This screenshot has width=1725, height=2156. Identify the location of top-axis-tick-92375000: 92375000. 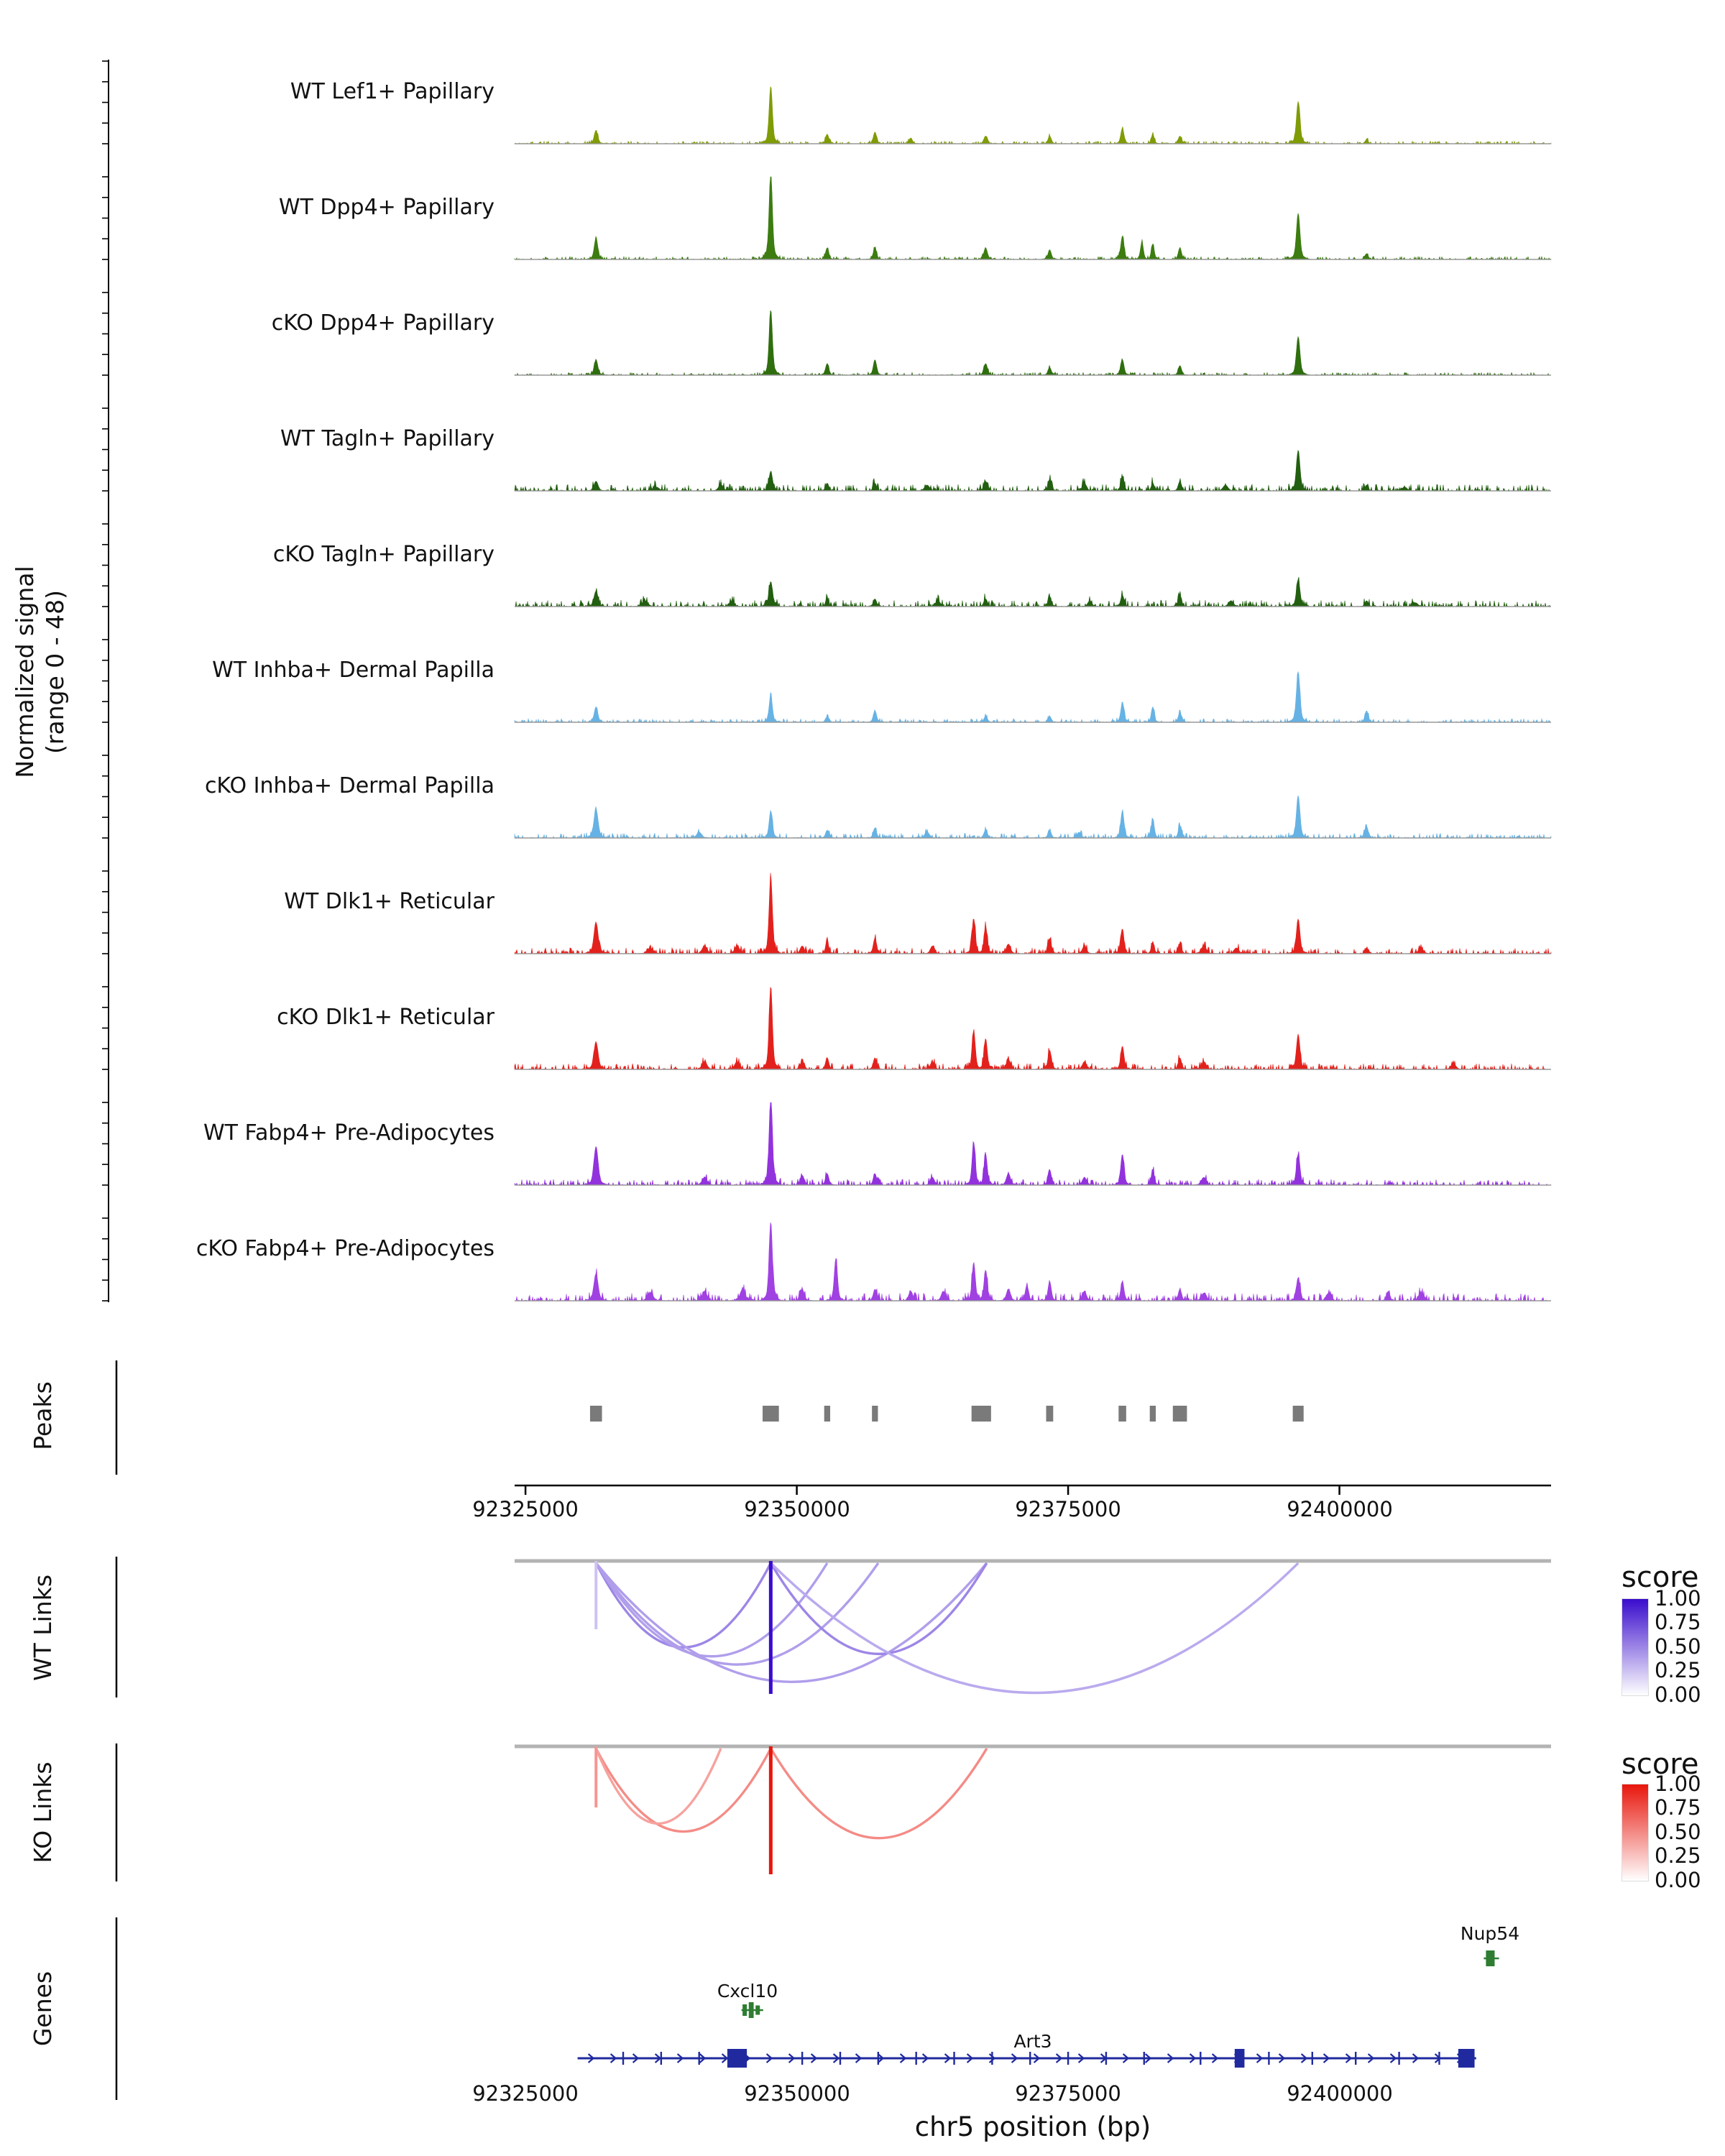
(1068, 1509).